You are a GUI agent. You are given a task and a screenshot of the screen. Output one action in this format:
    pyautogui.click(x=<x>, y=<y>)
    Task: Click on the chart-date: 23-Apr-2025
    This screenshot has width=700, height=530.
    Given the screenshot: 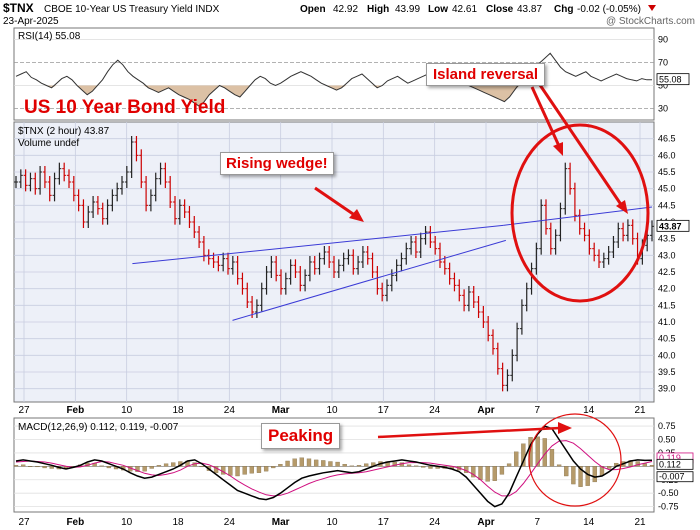 What is the action you would take?
    pyautogui.click(x=31, y=21)
    